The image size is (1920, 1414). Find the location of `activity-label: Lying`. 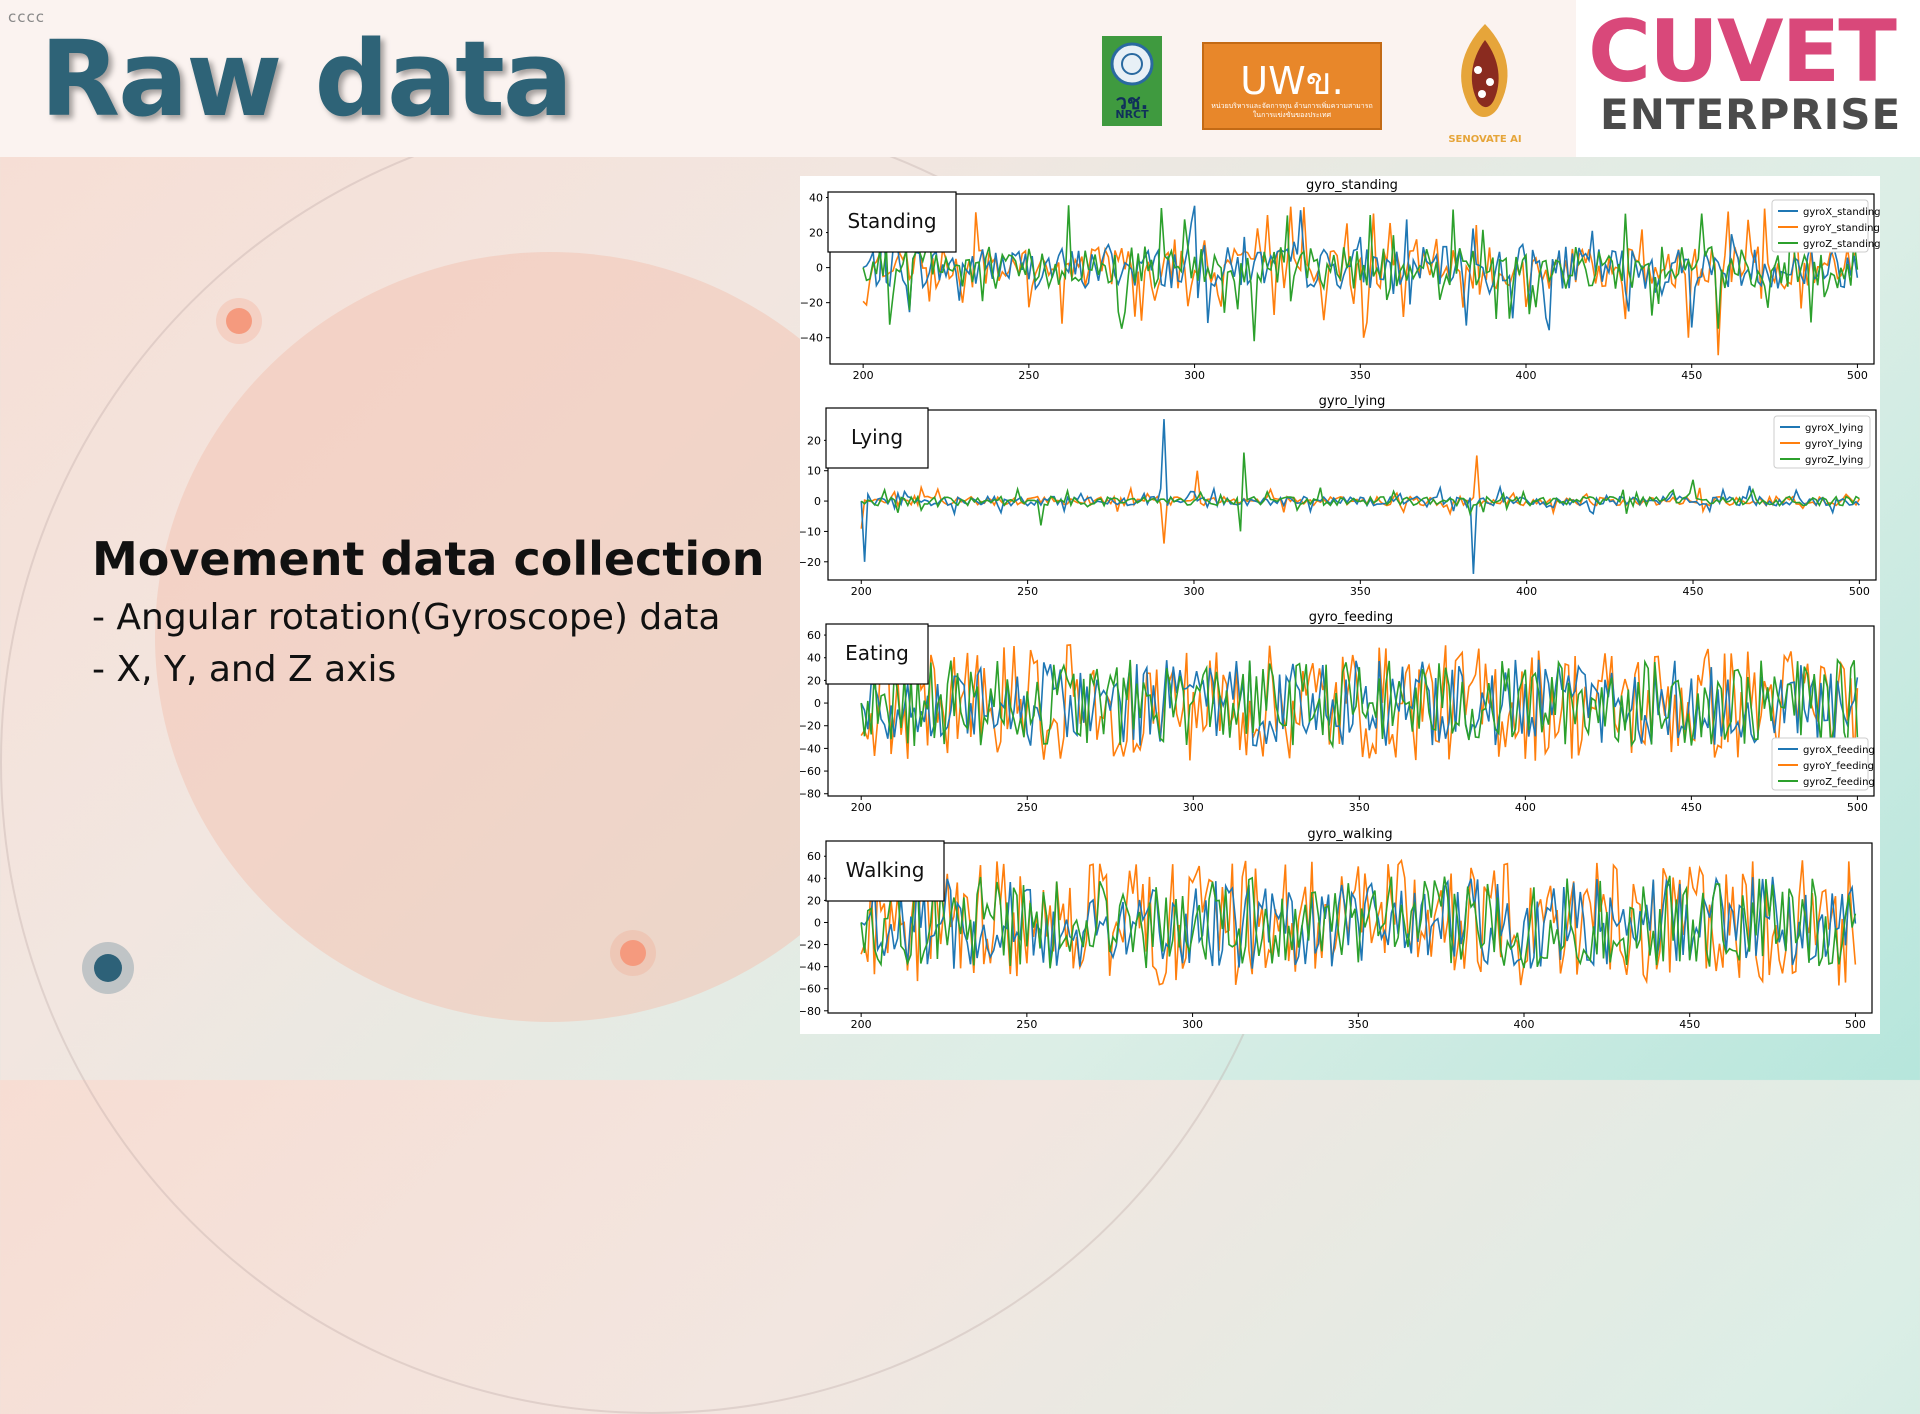

activity-label: Lying is located at coordinates (877, 437).